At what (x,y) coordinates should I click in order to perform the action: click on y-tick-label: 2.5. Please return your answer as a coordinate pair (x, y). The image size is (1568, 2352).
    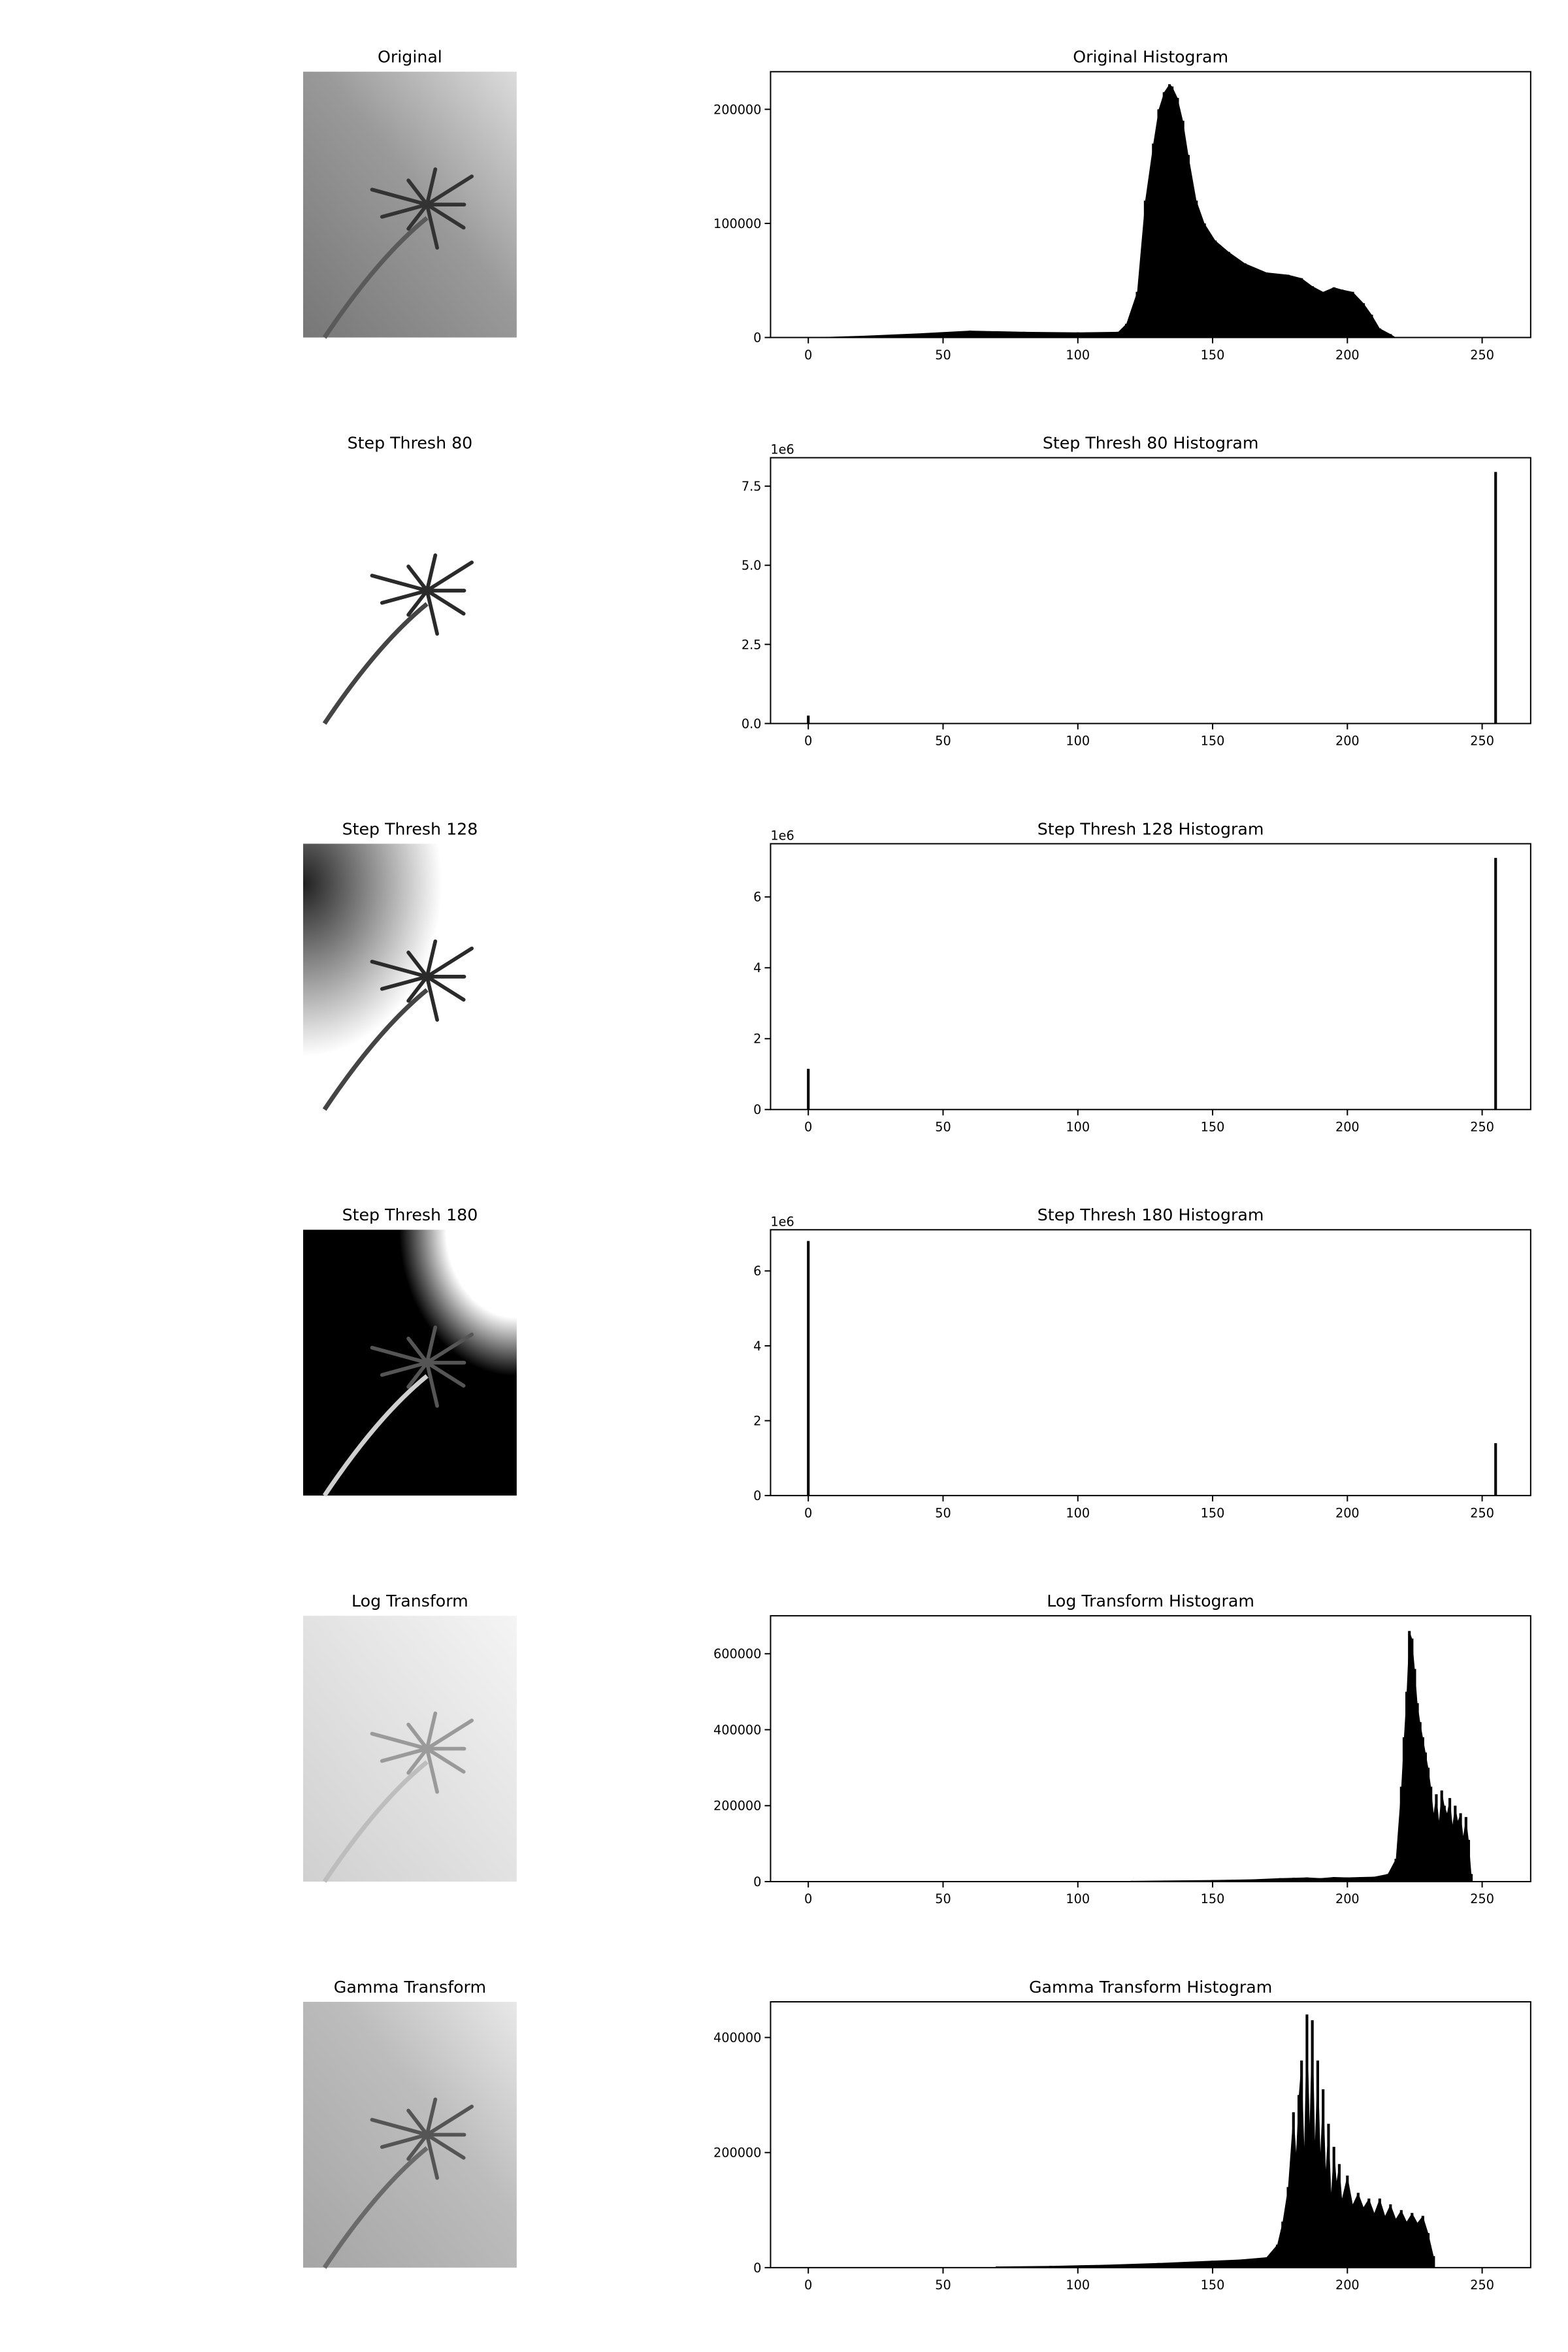
    Looking at the image, I should click on (752, 644).